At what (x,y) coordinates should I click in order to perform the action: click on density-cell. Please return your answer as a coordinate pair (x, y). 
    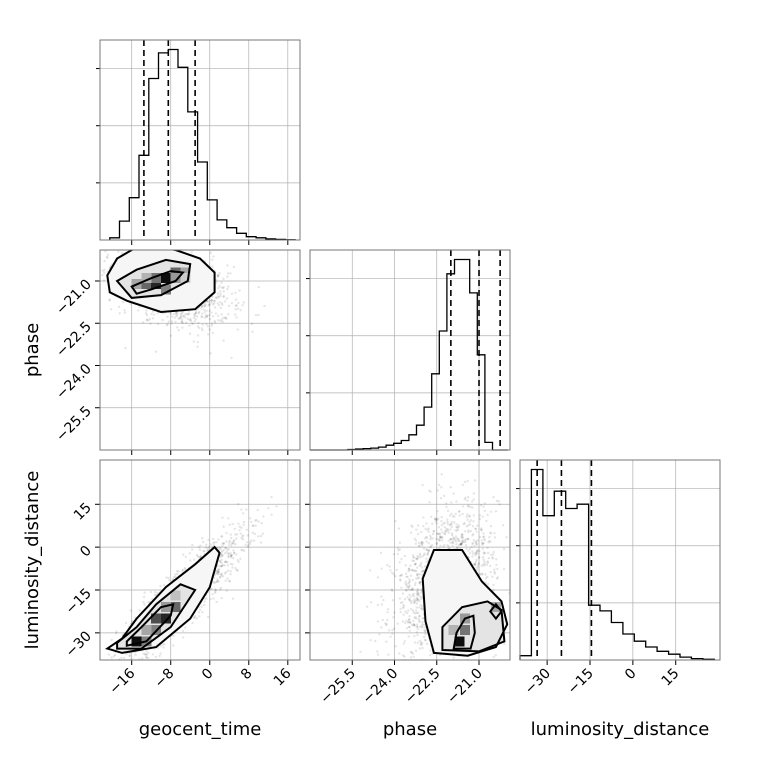
    Looking at the image, I should click on (185, 272).